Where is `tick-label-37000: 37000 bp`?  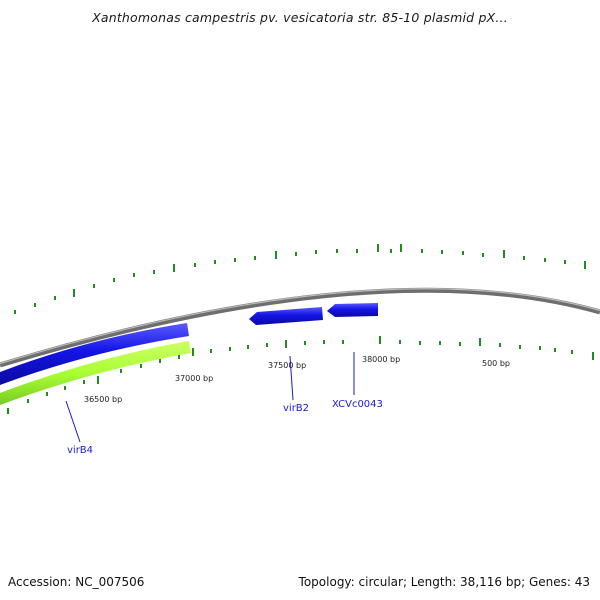 tick-label-37000: 37000 bp is located at coordinates (194, 378).